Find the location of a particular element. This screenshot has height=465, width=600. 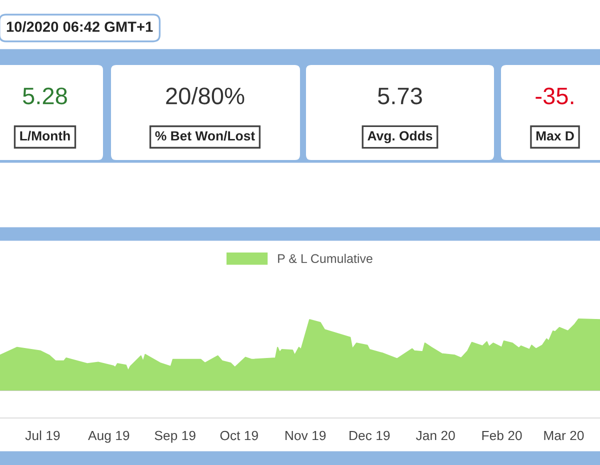

x-tick-label: Nov 19 is located at coordinates (306, 435).